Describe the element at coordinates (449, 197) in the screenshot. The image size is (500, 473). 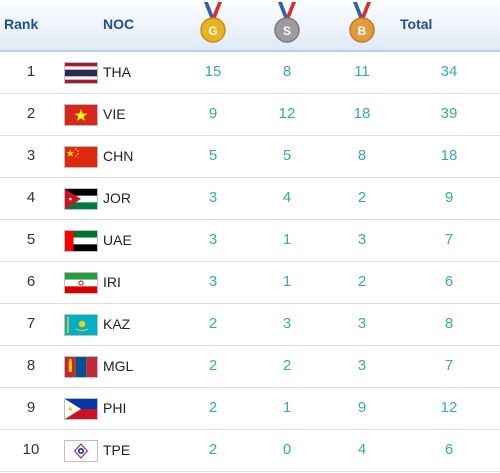
I see `total-count: 9` at that location.